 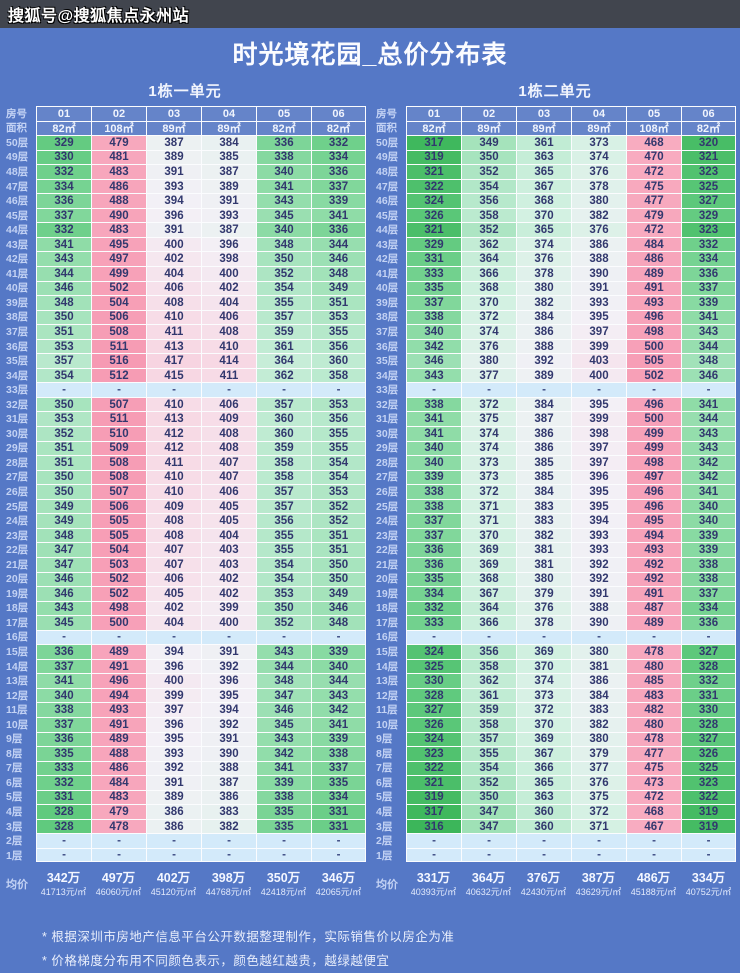 What do you see at coordinates (370, 14) in the screenshot?
I see `watermark-bar: 搜狐号@搜狐焦点永州站` at bounding box center [370, 14].